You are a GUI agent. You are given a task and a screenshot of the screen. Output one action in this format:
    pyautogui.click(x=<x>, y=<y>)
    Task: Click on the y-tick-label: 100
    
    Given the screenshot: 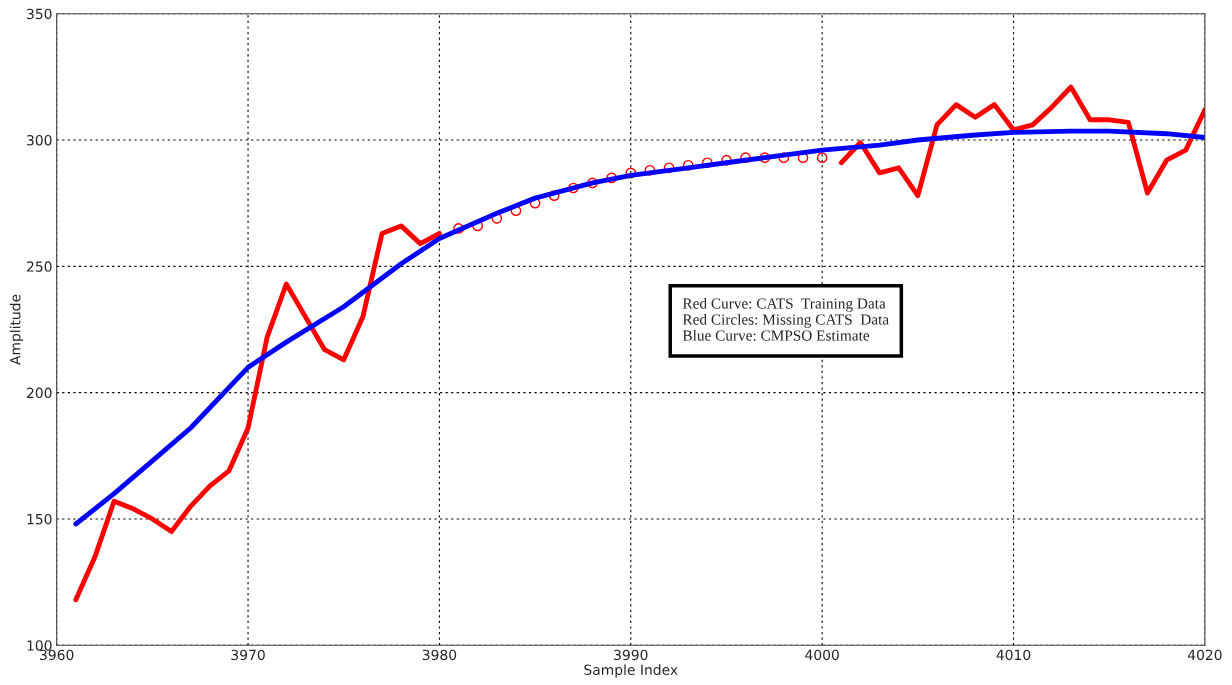 What is the action you would take?
    pyautogui.click(x=39, y=645)
    